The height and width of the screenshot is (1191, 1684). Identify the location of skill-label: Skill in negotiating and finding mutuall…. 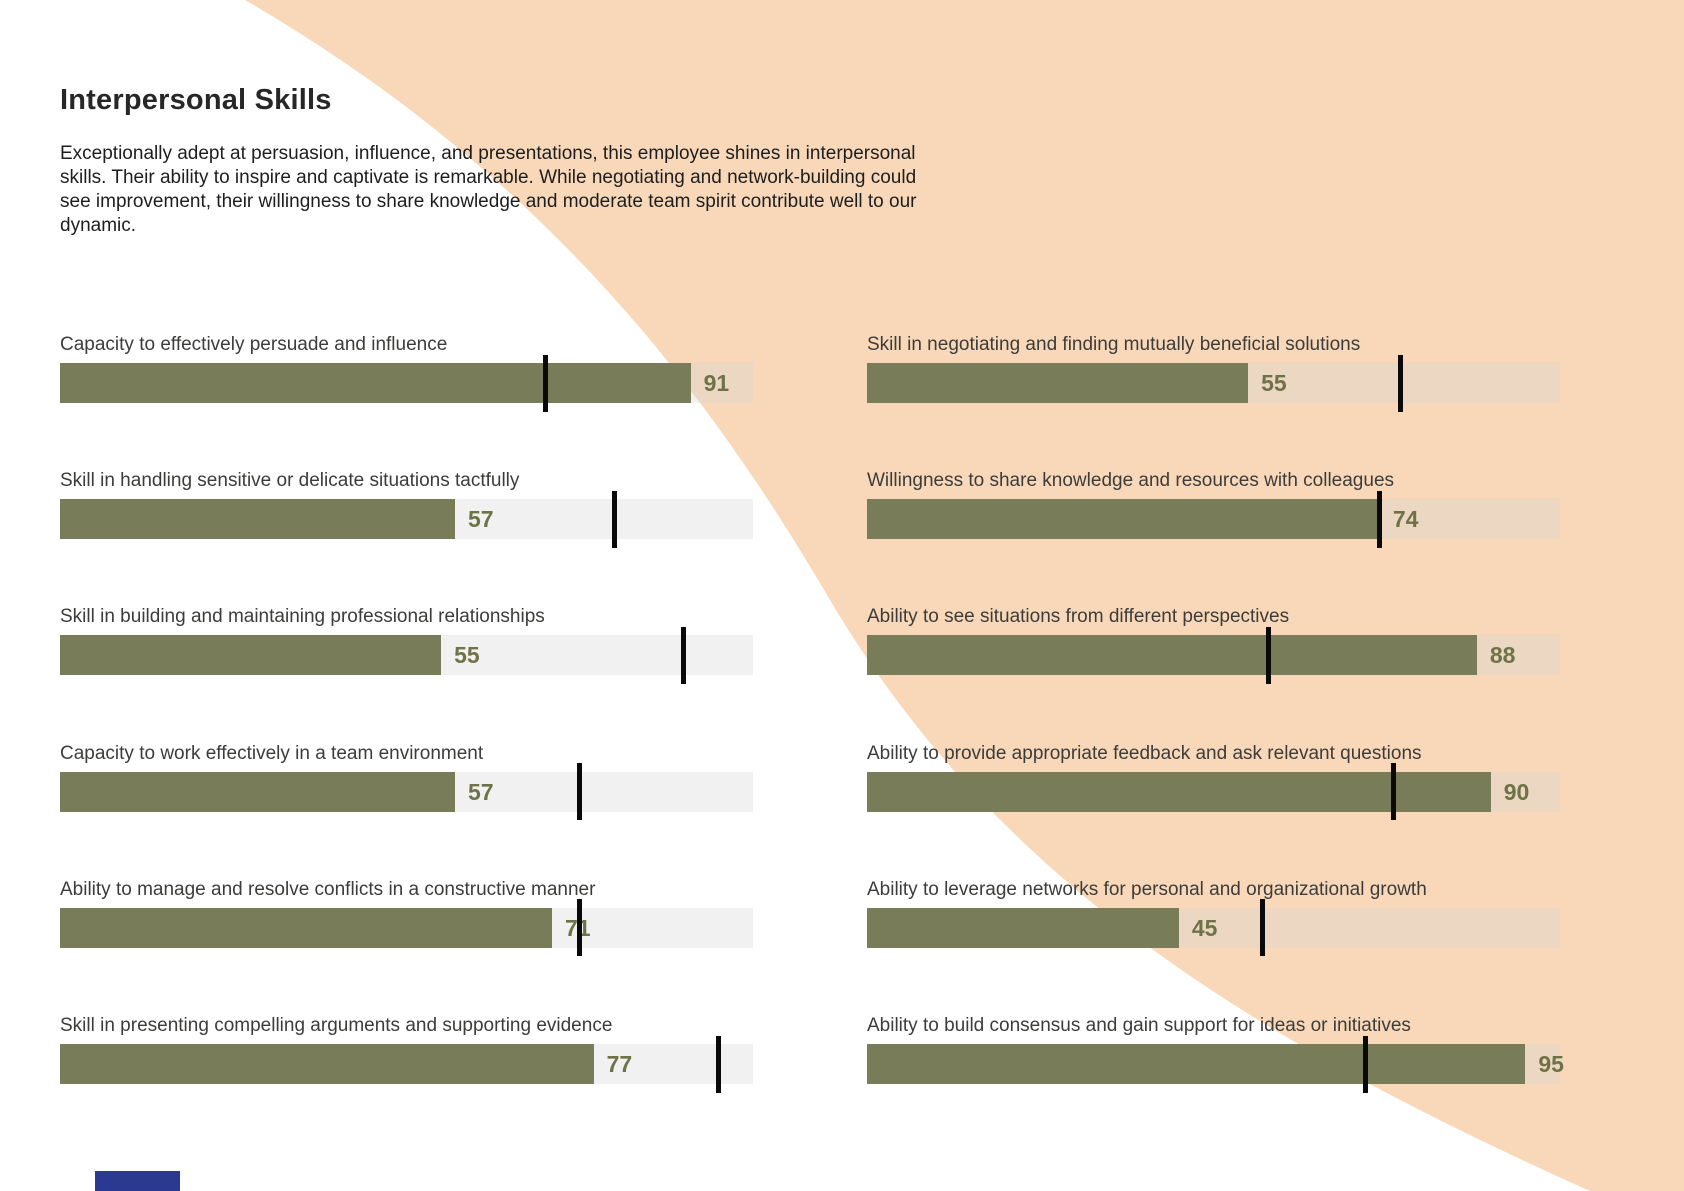
(1114, 344).